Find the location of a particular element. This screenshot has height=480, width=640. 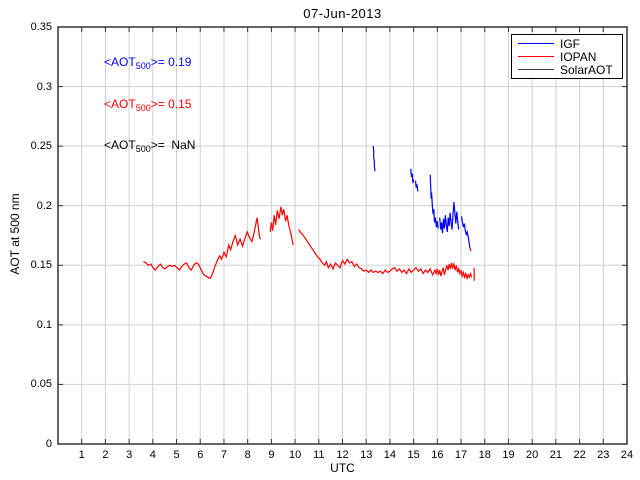

legend-line-sample-igf is located at coordinates (536, 43).